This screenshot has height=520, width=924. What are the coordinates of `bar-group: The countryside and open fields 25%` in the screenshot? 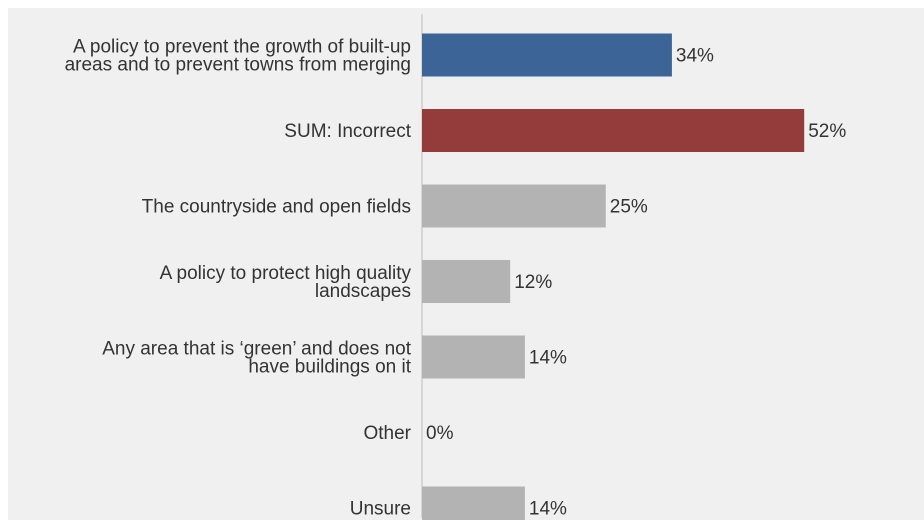 It's located at (395, 206).